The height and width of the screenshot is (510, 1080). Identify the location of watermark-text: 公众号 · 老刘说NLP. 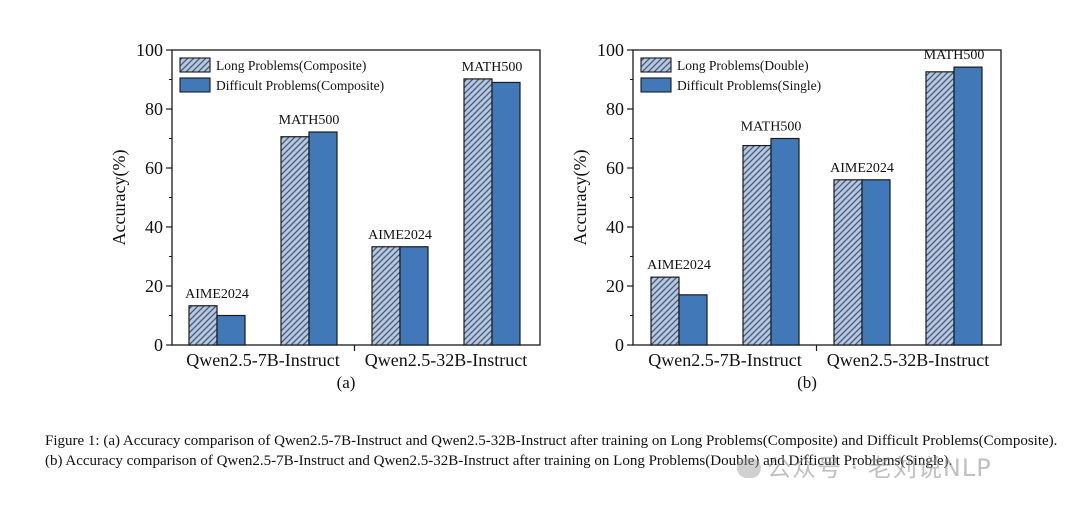
(879, 468).